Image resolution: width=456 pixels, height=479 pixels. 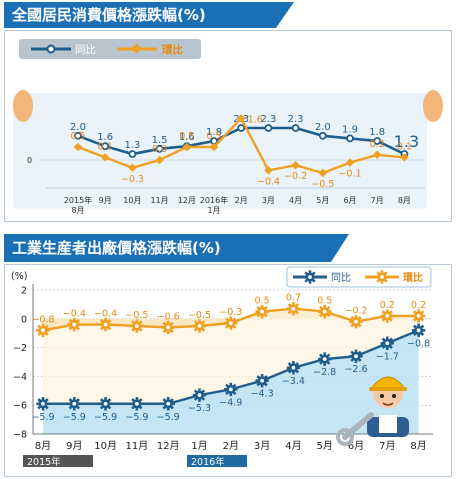 I want to click on ppi-ytick-label: 2, so click(x=24, y=291).